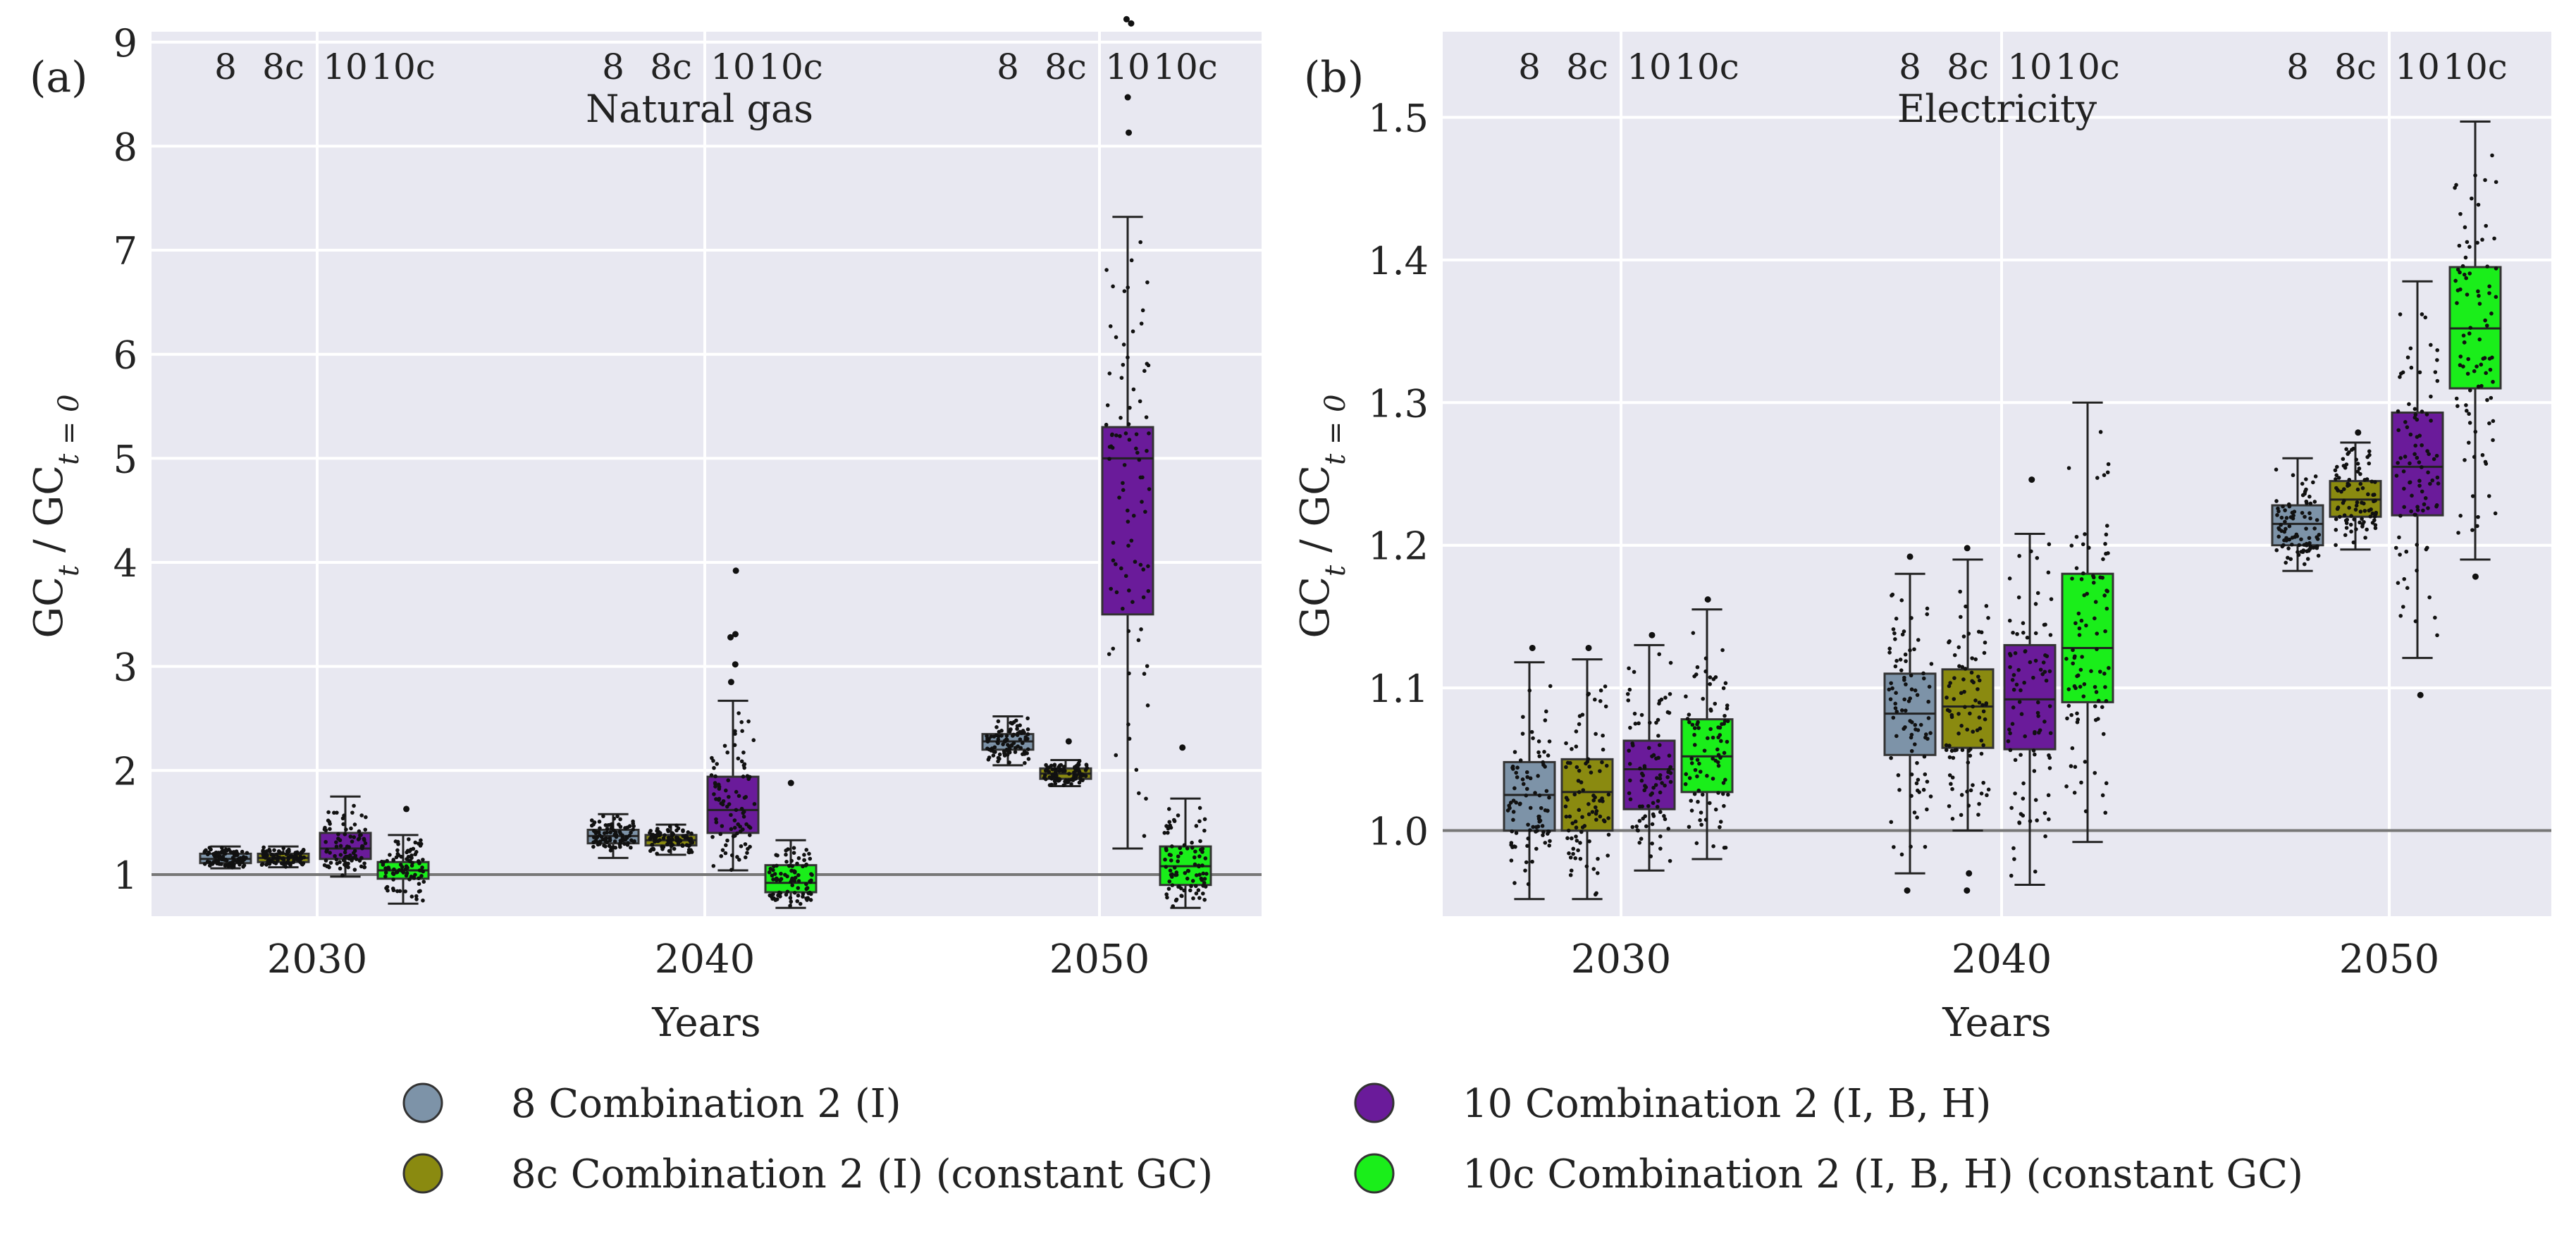 The height and width of the screenshot is (1234, 2576). What do you see at coordinates (345, 836) in the screenshot?
I see `box-10-2030` at bounding box center [345, 836].